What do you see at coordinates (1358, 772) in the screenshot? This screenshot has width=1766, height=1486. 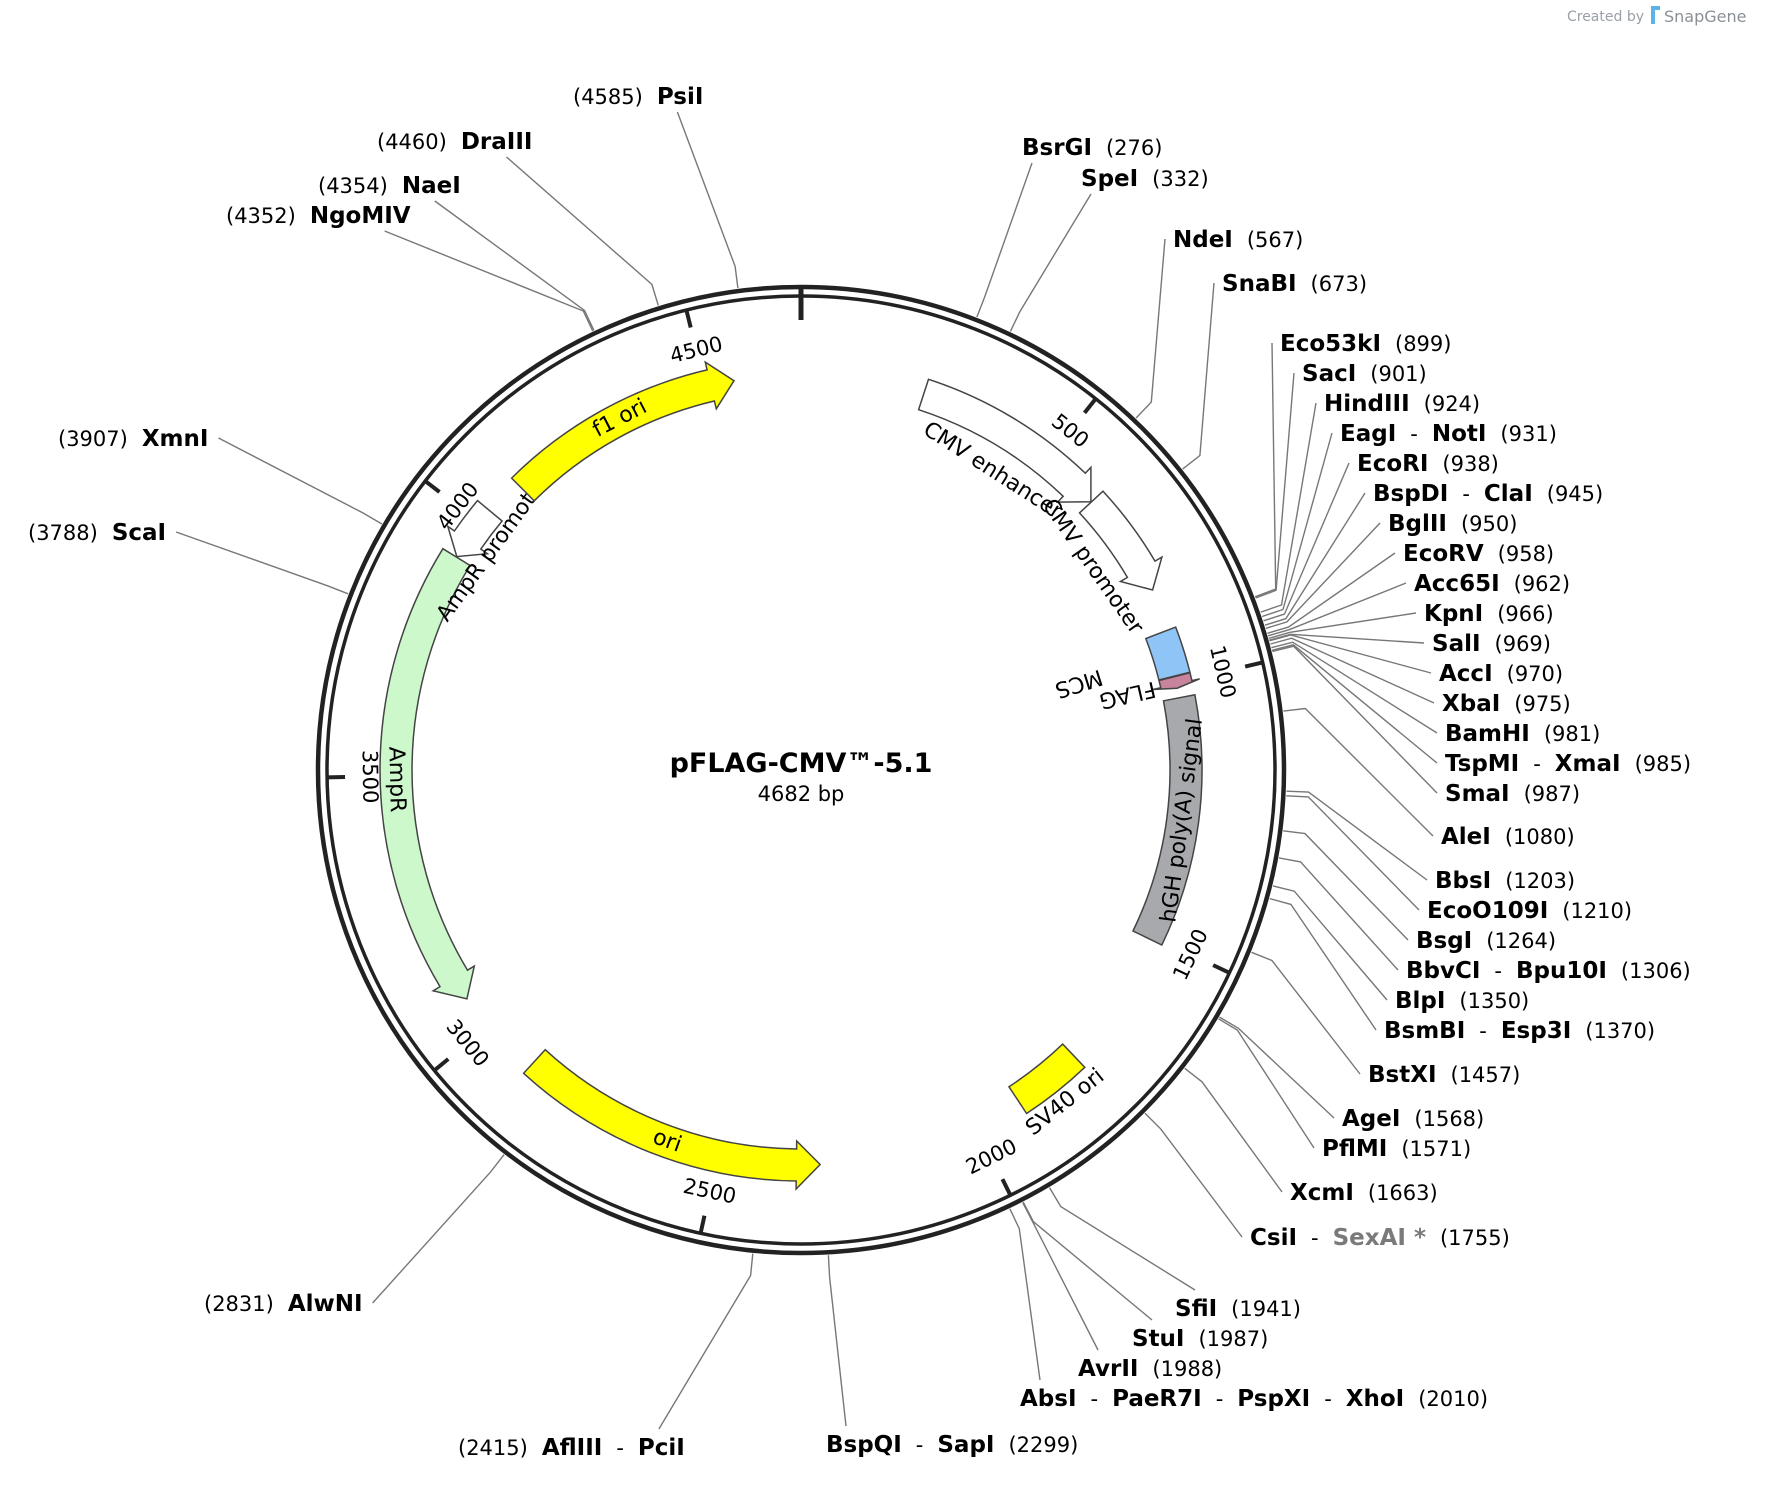 I see `leader-alei` at bounding box center [1358, 772].